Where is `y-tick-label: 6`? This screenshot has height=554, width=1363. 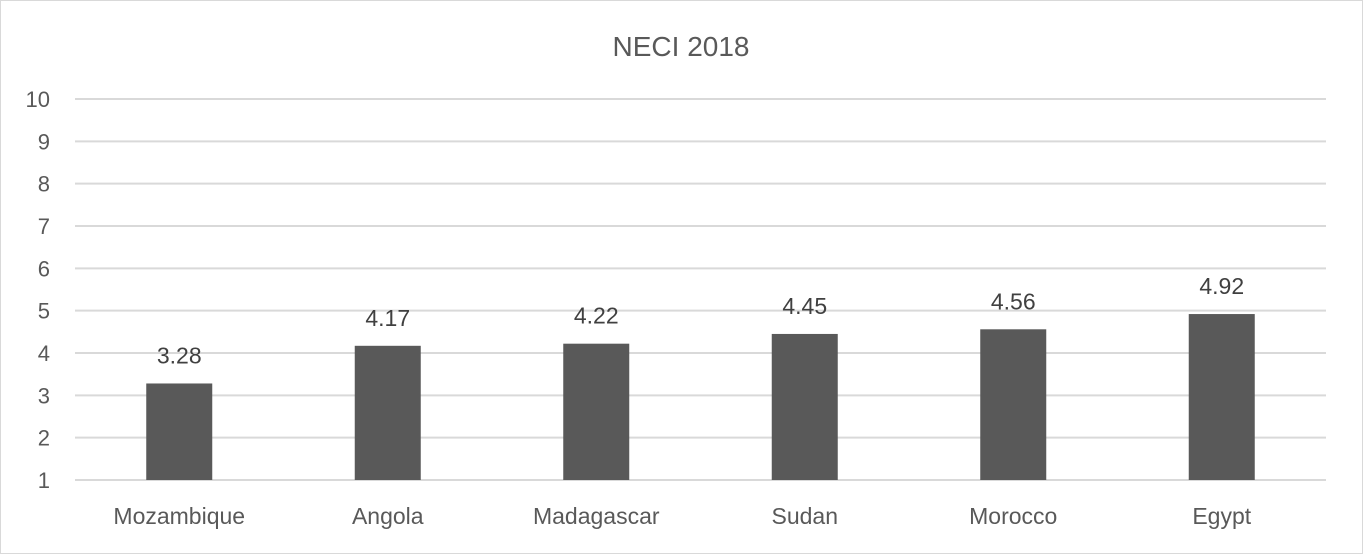
y-tick-label: 6 is located at coordinates (44, 268).